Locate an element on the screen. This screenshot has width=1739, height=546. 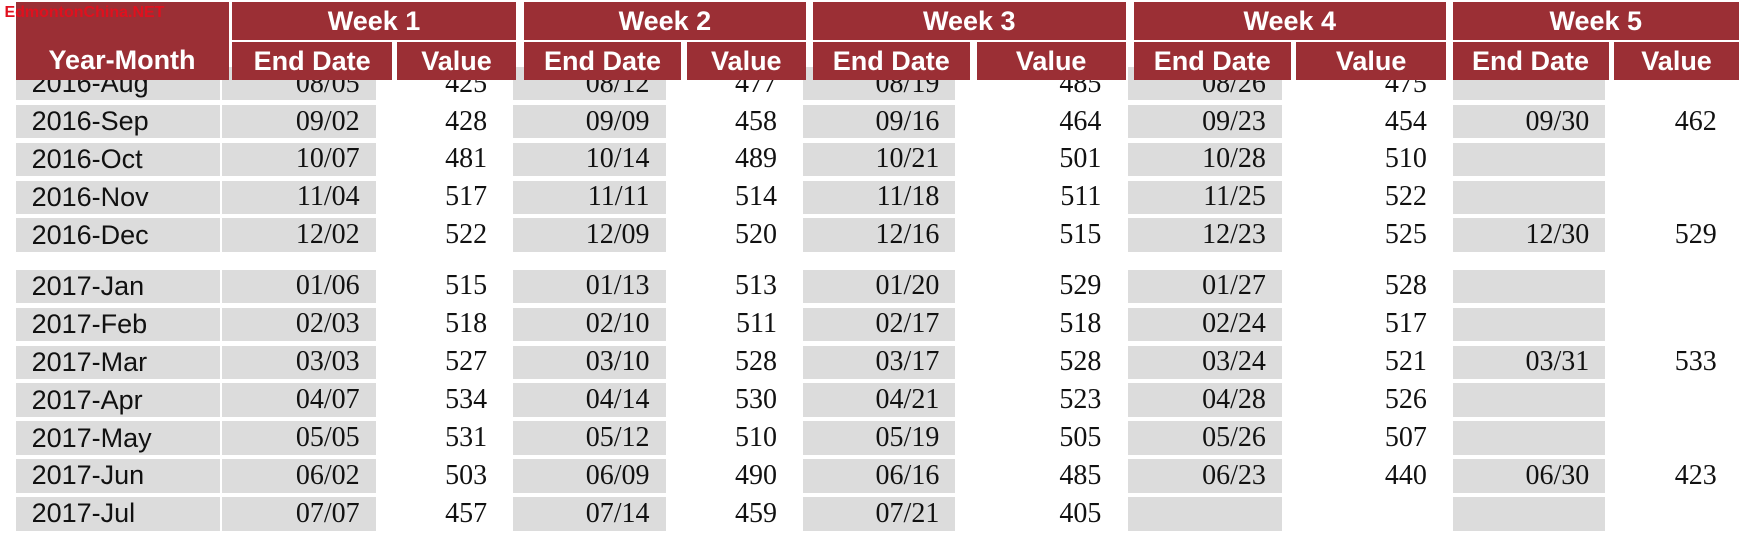
end-date-cell: 05/05 is located at coordinates (298, 438).